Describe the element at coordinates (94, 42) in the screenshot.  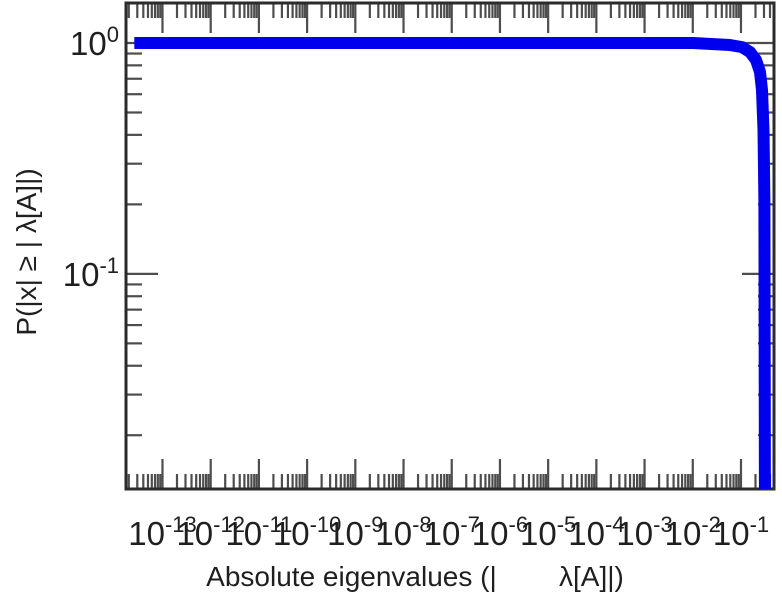
I see `y-tick-label: 10⁰` at that location.